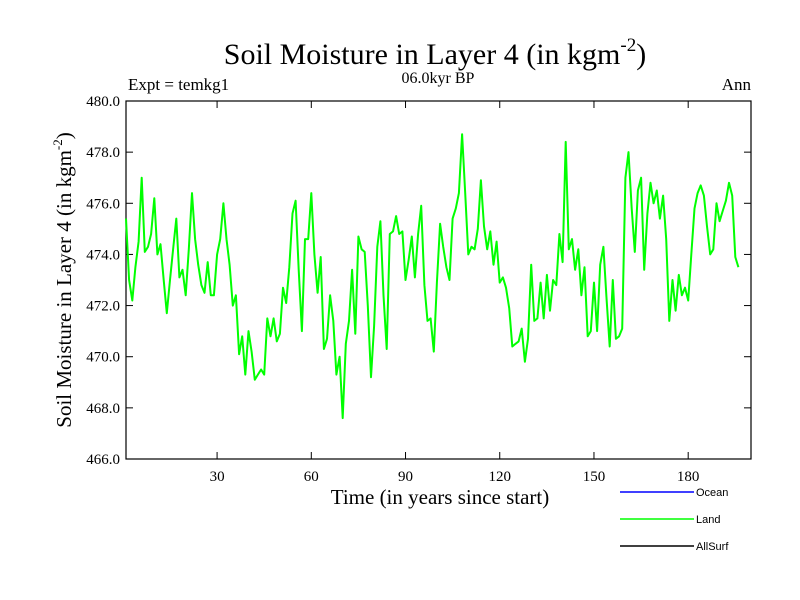  What do you see at coordinates (311, 477) in the screenshot?
I see `x-tick-label: 60` at bounding box center [311, 477].